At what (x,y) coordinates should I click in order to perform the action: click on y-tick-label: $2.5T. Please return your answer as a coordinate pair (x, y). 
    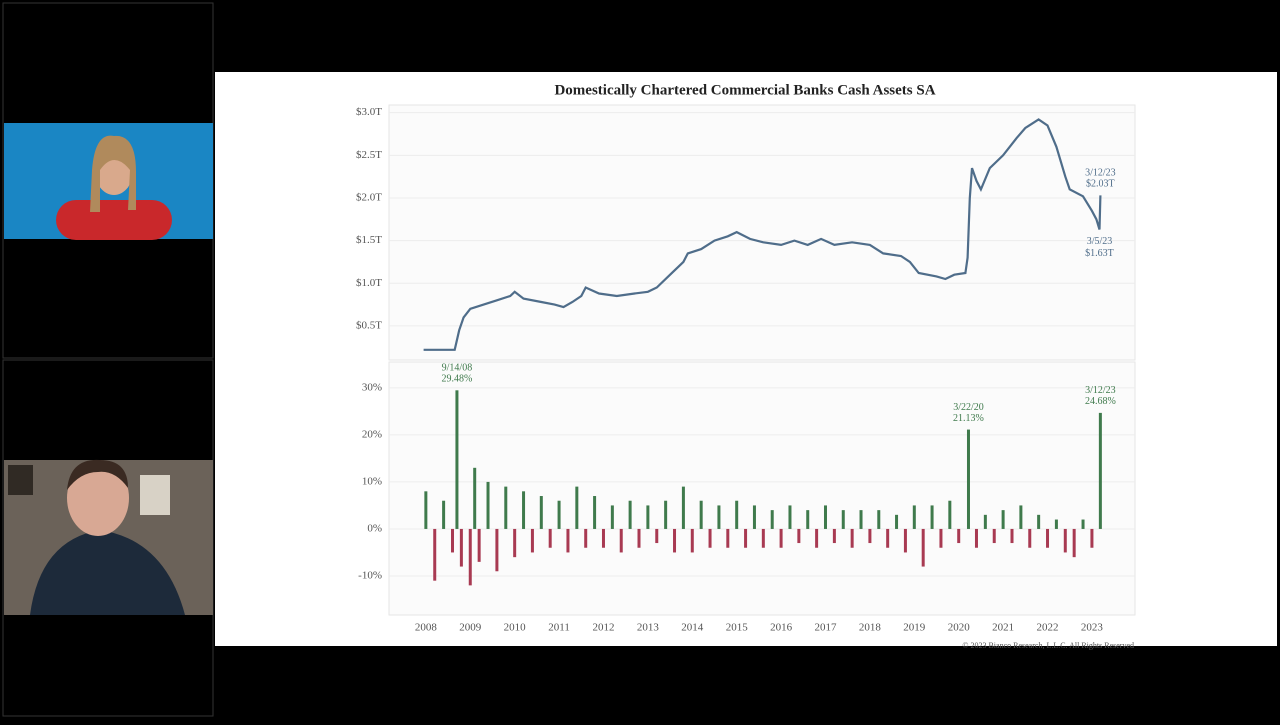
    Looking at the image, I should click on (369, 155).